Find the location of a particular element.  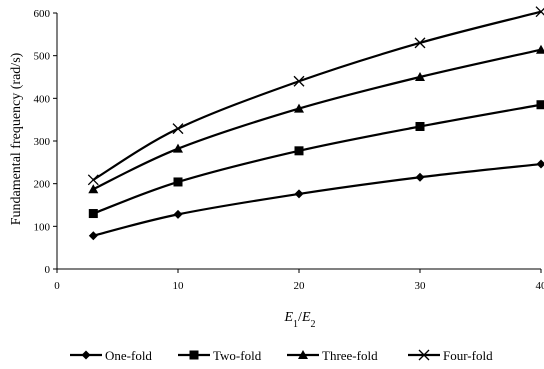

y-tick-label: 100 is located at coordinates (42, 227).